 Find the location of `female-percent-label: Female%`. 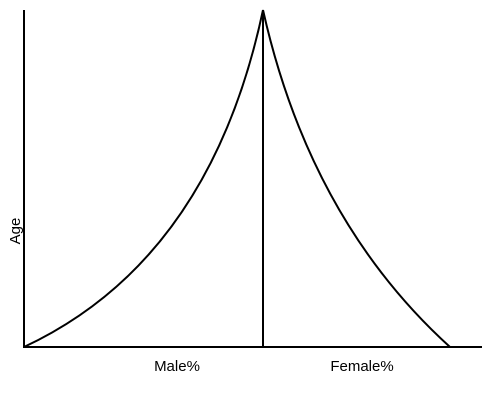

female-percent-label: Female% is located at coordinates (361, 366).